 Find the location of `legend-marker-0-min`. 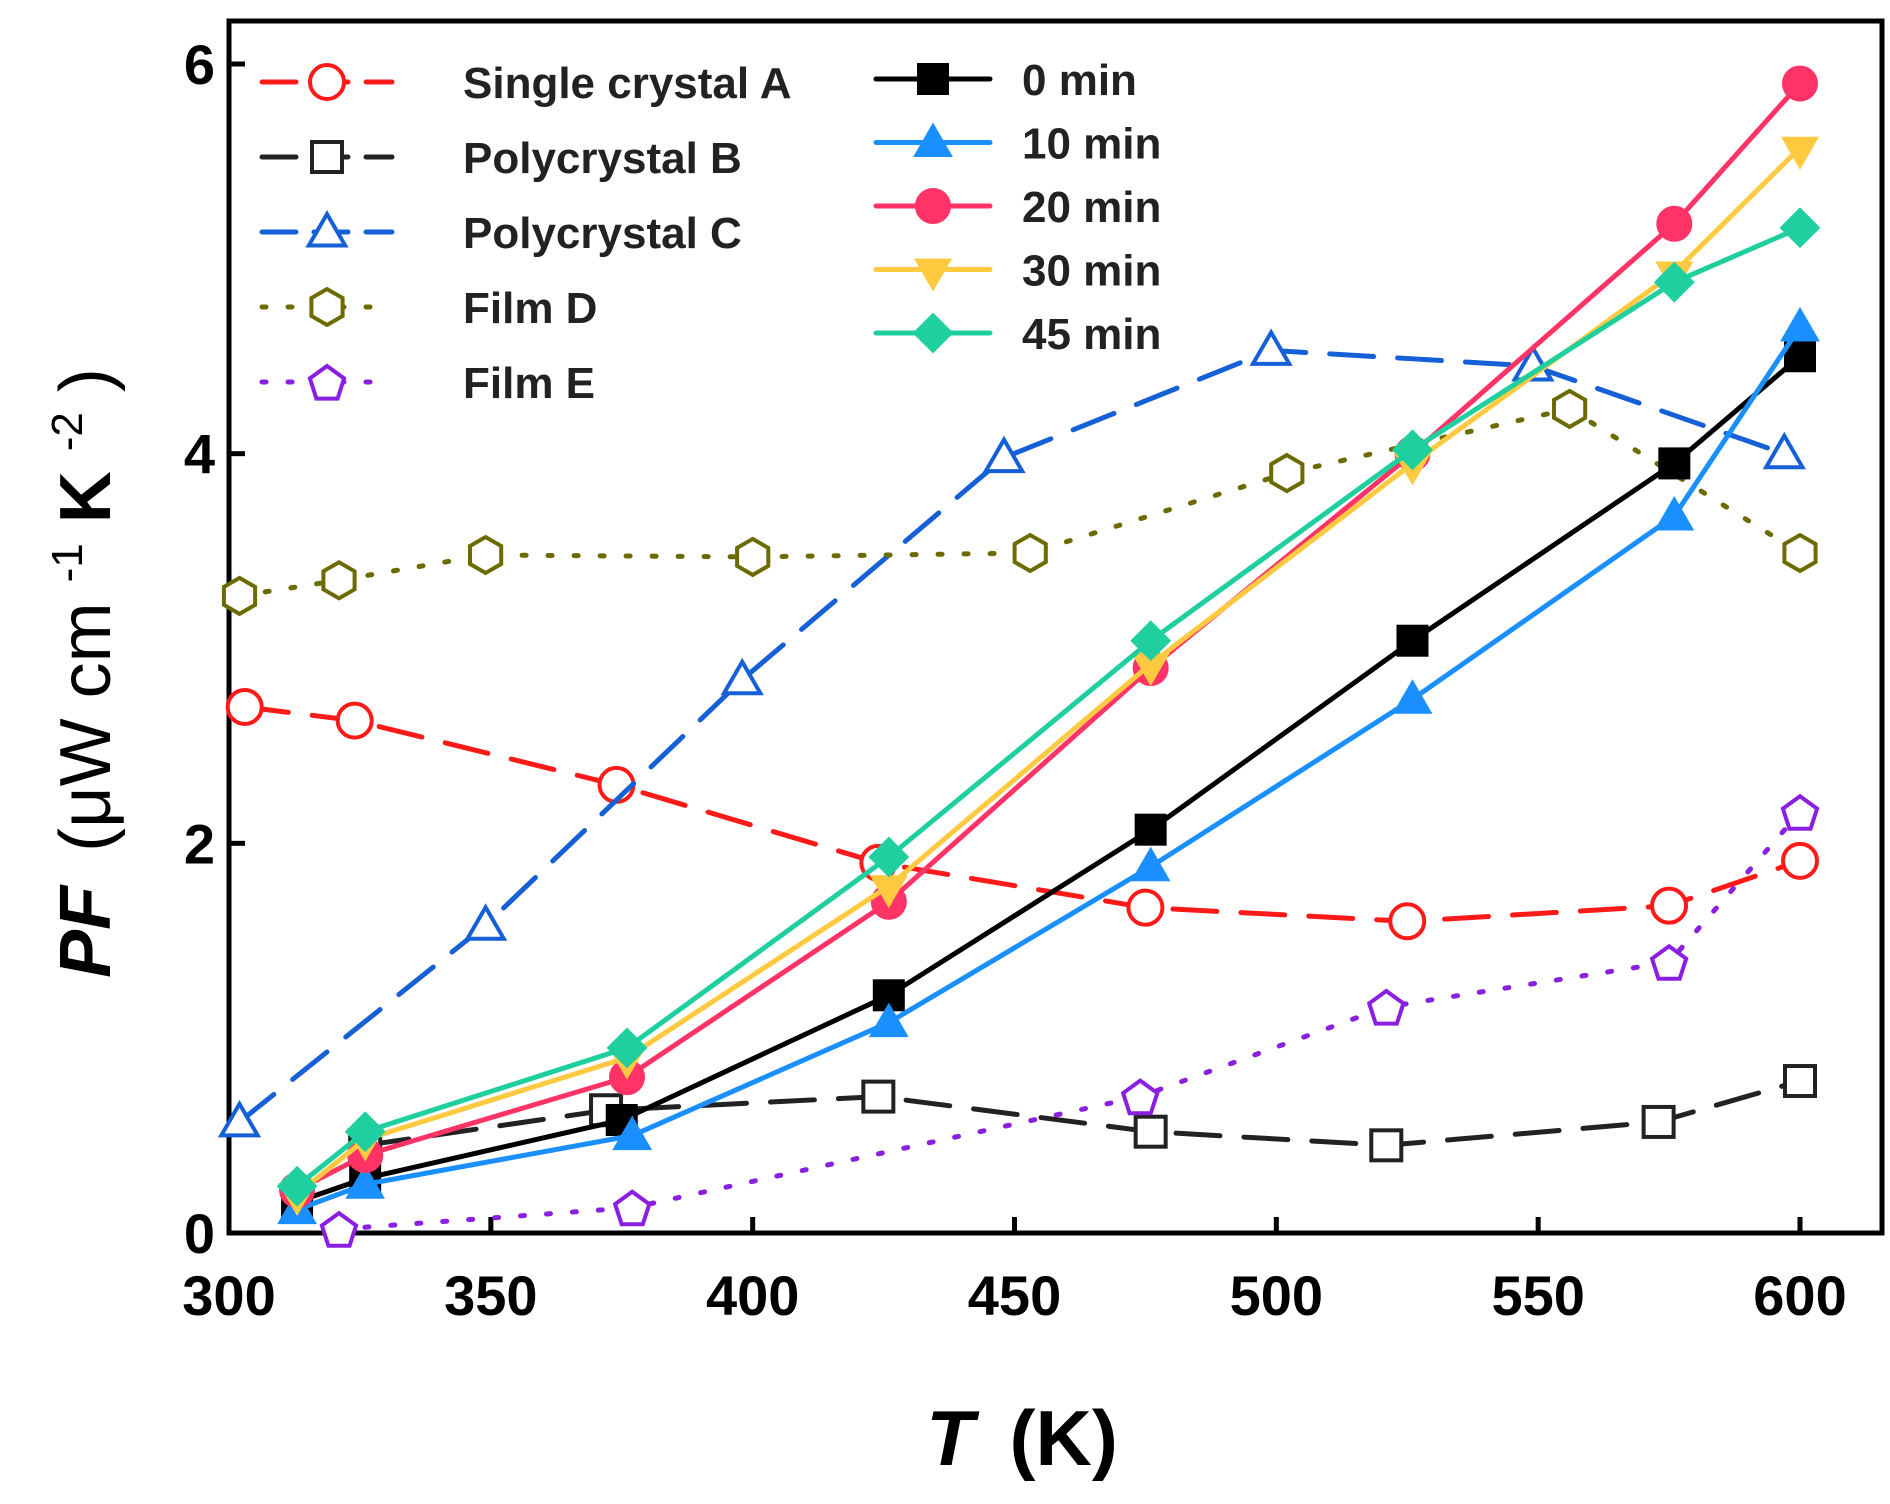

legend-marker-0-min is located at coordinates (933, 79).